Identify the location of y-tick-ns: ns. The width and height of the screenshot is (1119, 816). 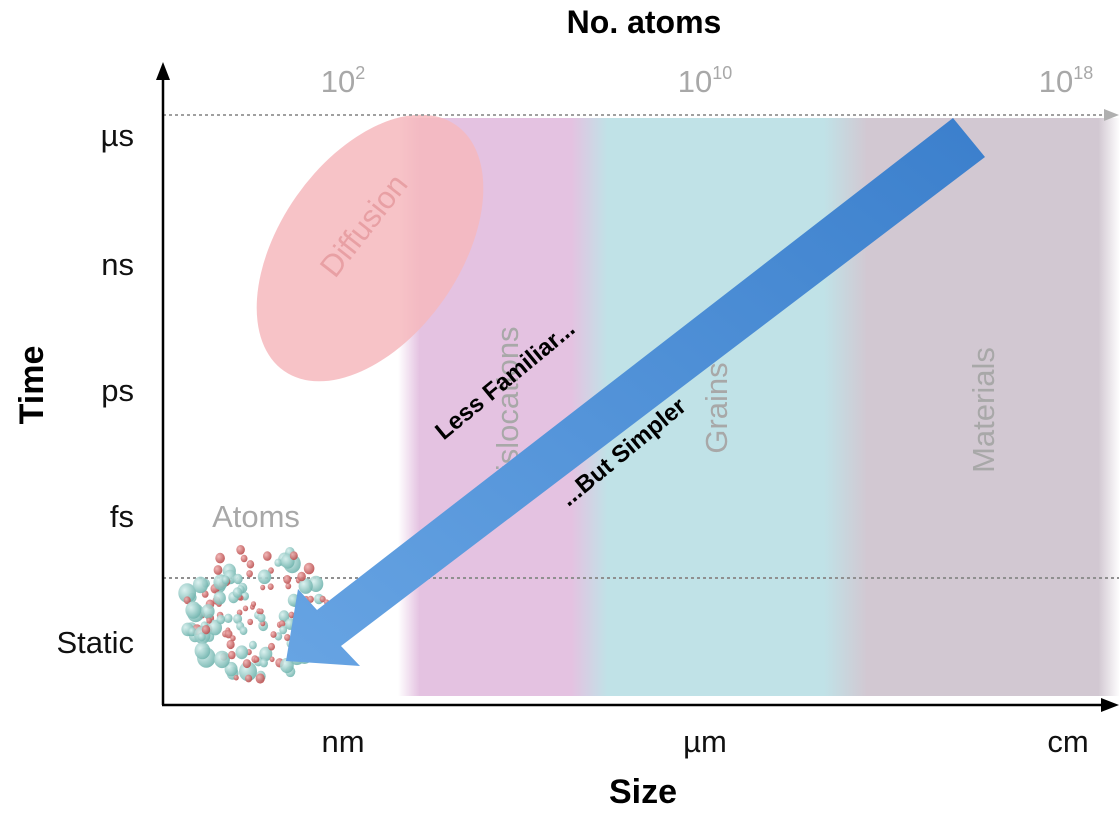
(117, 264).